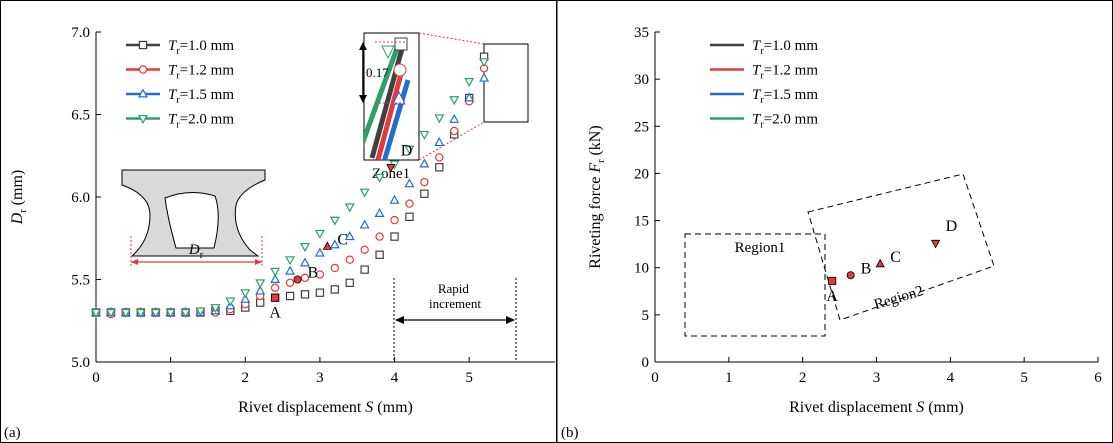 The image size is (1113, 443). Describe the element at coordinates (646, 363) in the screenshot. I see `y-tick-label: 0` at that location.